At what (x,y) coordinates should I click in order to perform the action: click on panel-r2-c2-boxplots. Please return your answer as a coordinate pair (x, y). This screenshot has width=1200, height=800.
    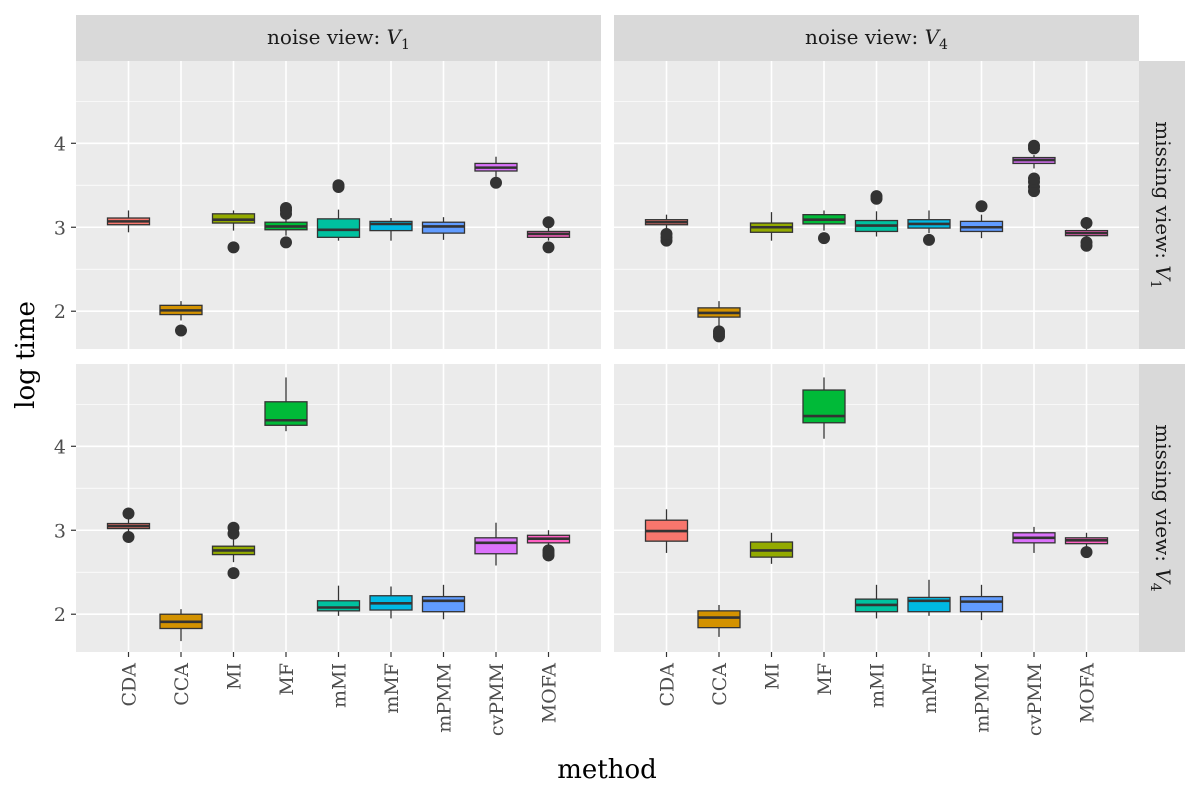
    Looking at the image, I should click on (876, 507).